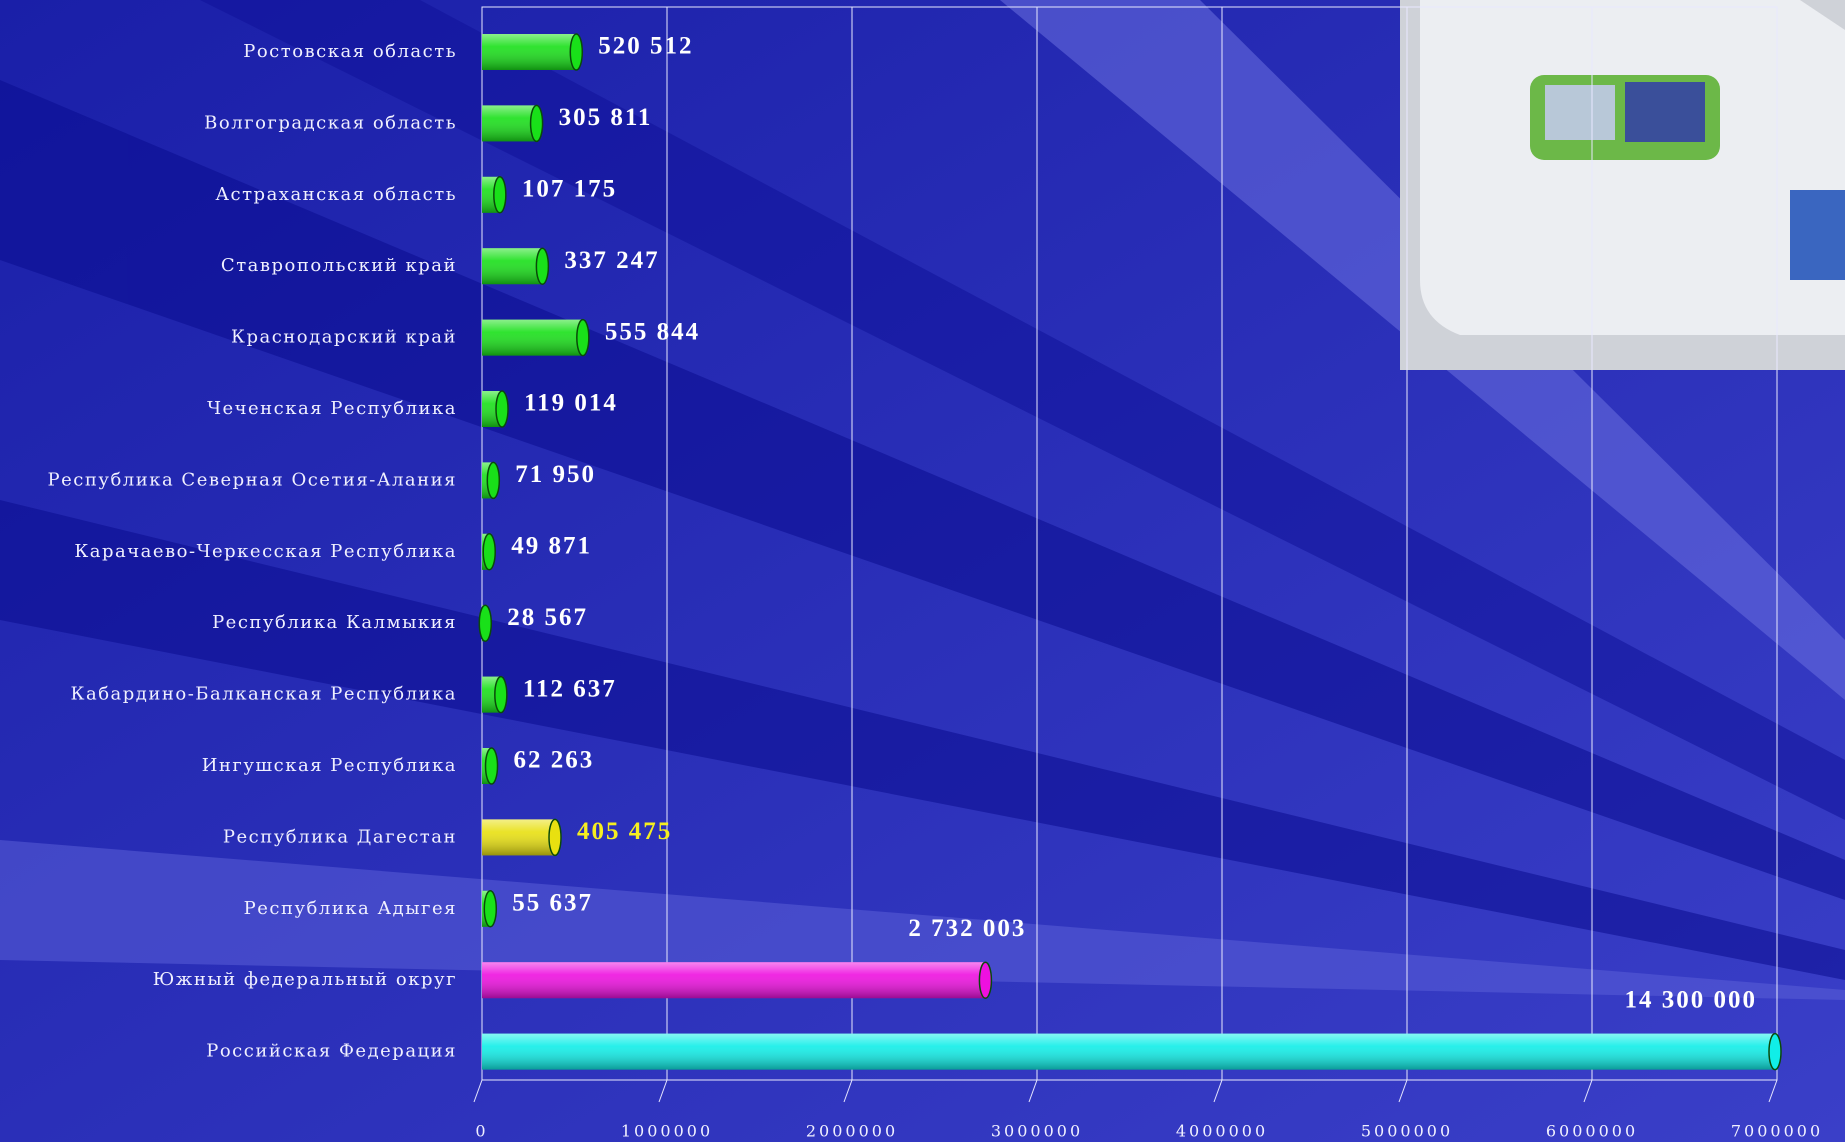  Describe the element at coordinates (606, 117) in the screenshot. I see `value-label: 305 811` at that location.